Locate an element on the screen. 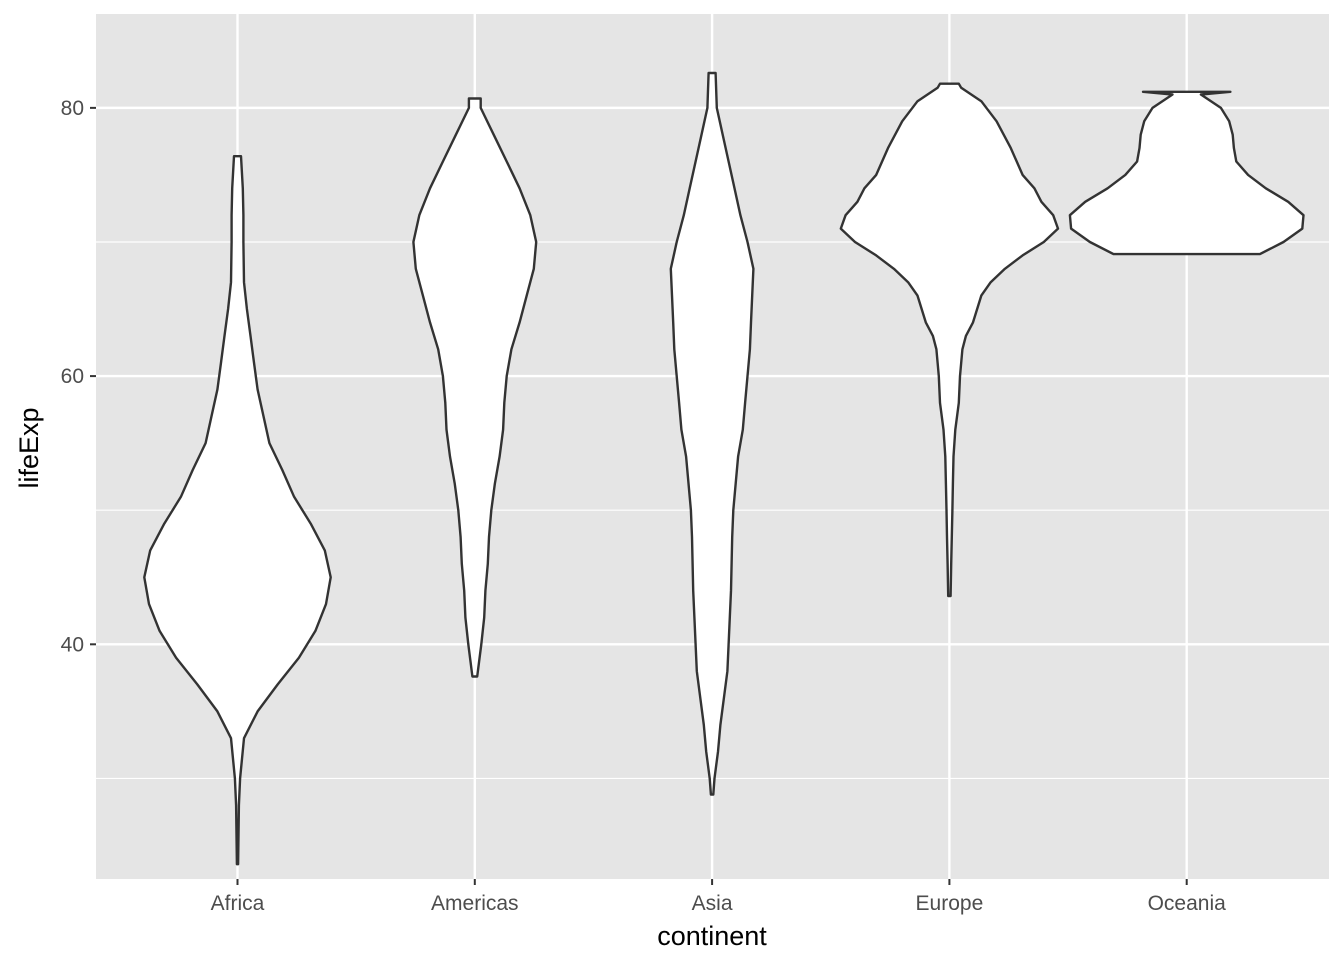  violin-europe is located at coordinates (949, 340).